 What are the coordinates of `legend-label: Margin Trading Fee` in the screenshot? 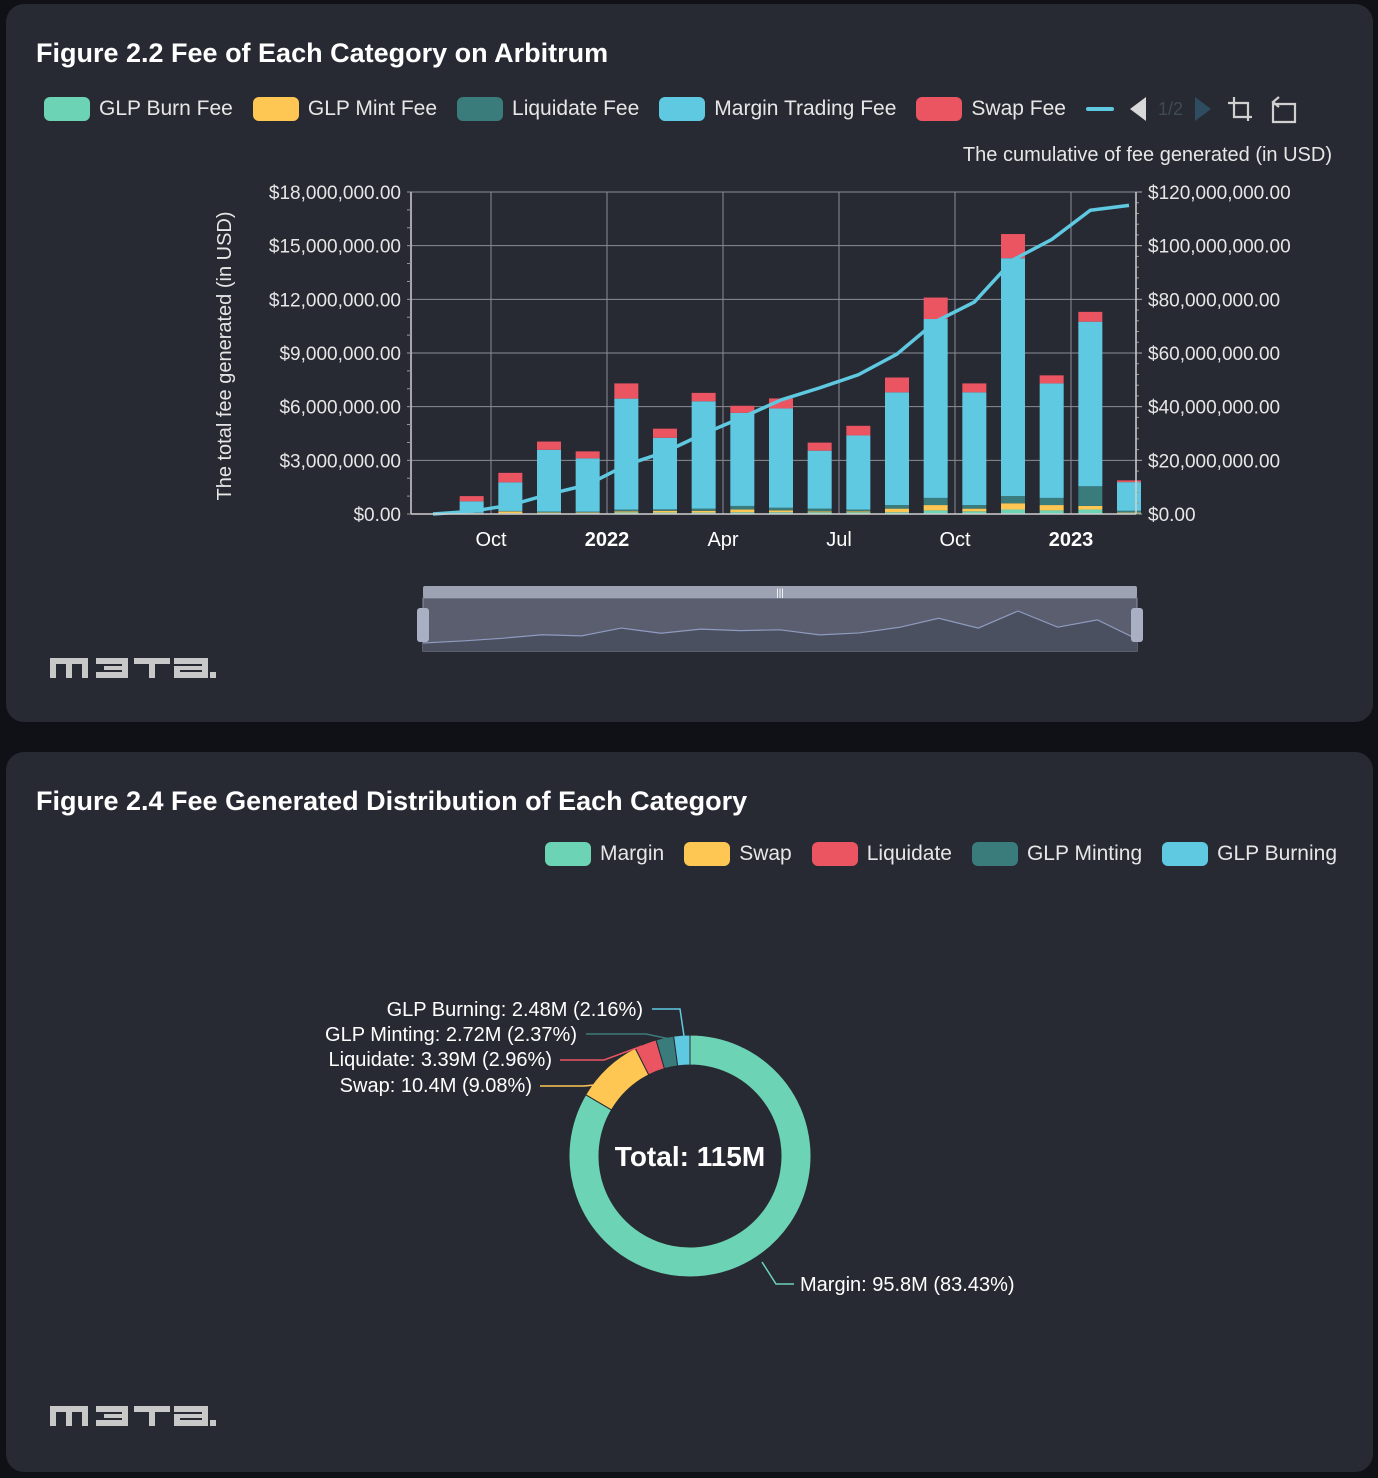 It's located at (805, 108).